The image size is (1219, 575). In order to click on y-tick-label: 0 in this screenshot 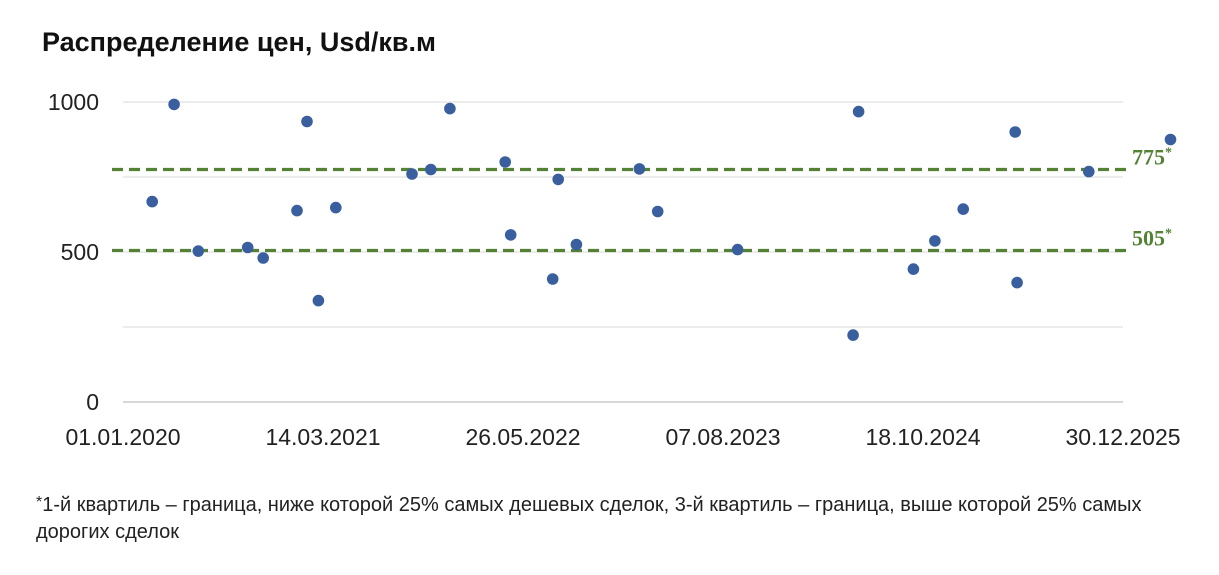, I will do `click(92, 402)`.